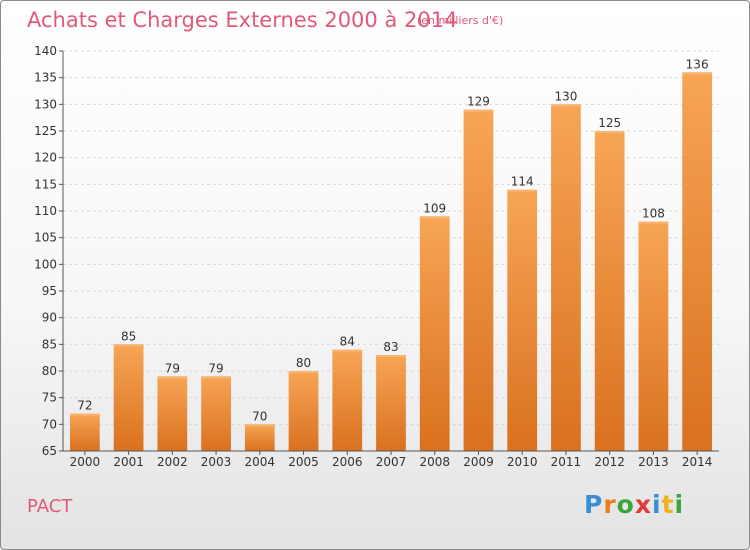  Describe the element at coordinates (84, 406) in the screenshot. I see `data-label: 72` at that location.